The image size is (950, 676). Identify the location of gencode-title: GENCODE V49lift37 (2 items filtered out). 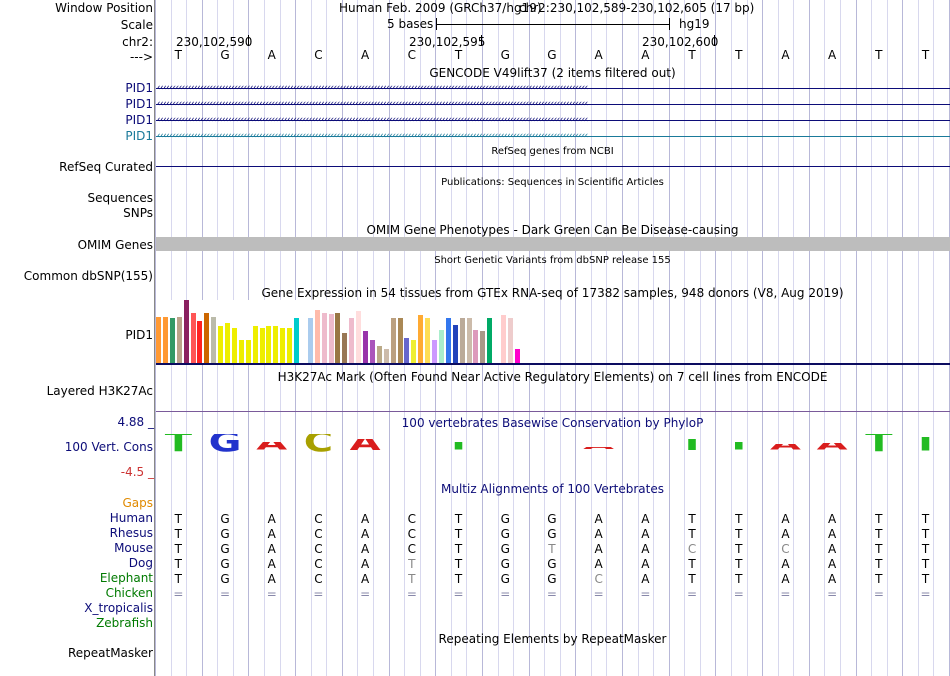
(552, 73).